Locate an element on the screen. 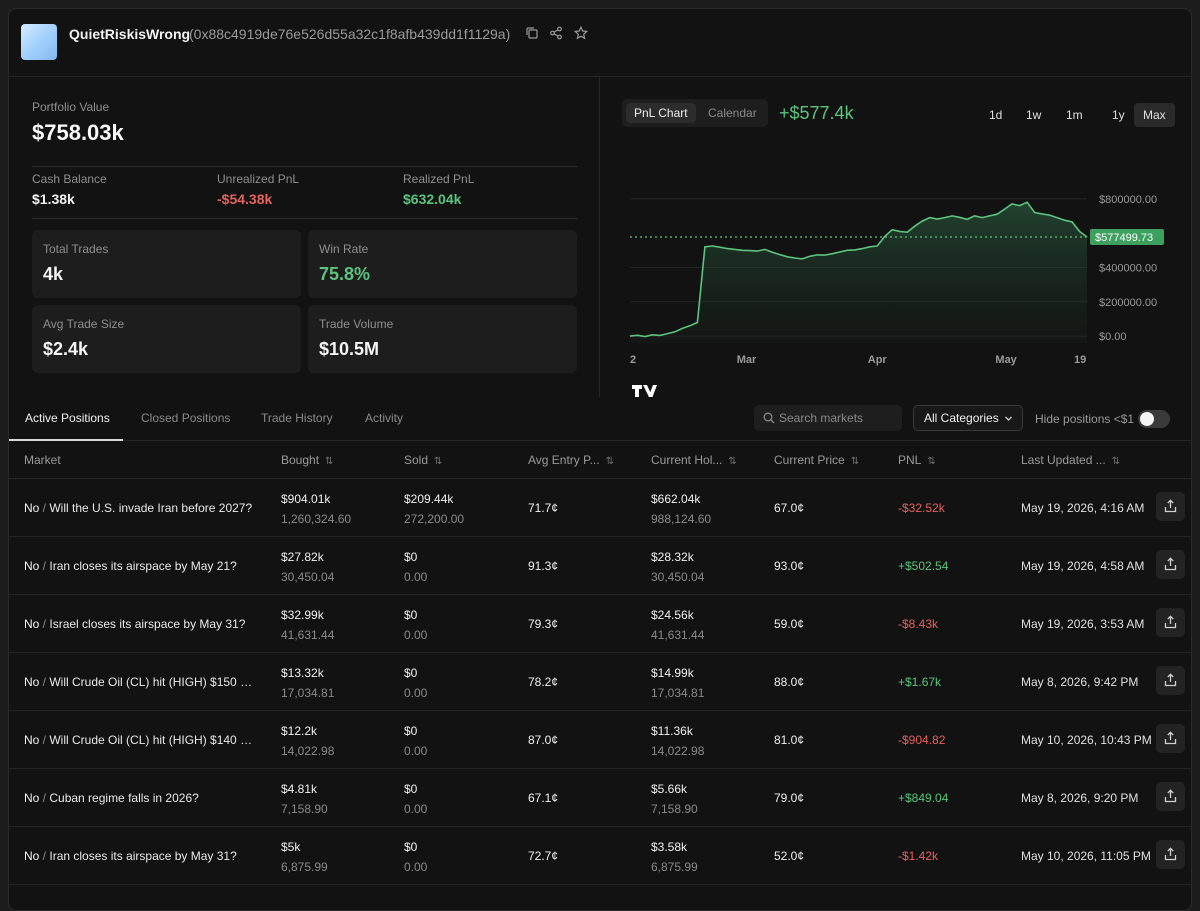  tab-closed-positions: Closed Positions is located at coordinates (186, 418).